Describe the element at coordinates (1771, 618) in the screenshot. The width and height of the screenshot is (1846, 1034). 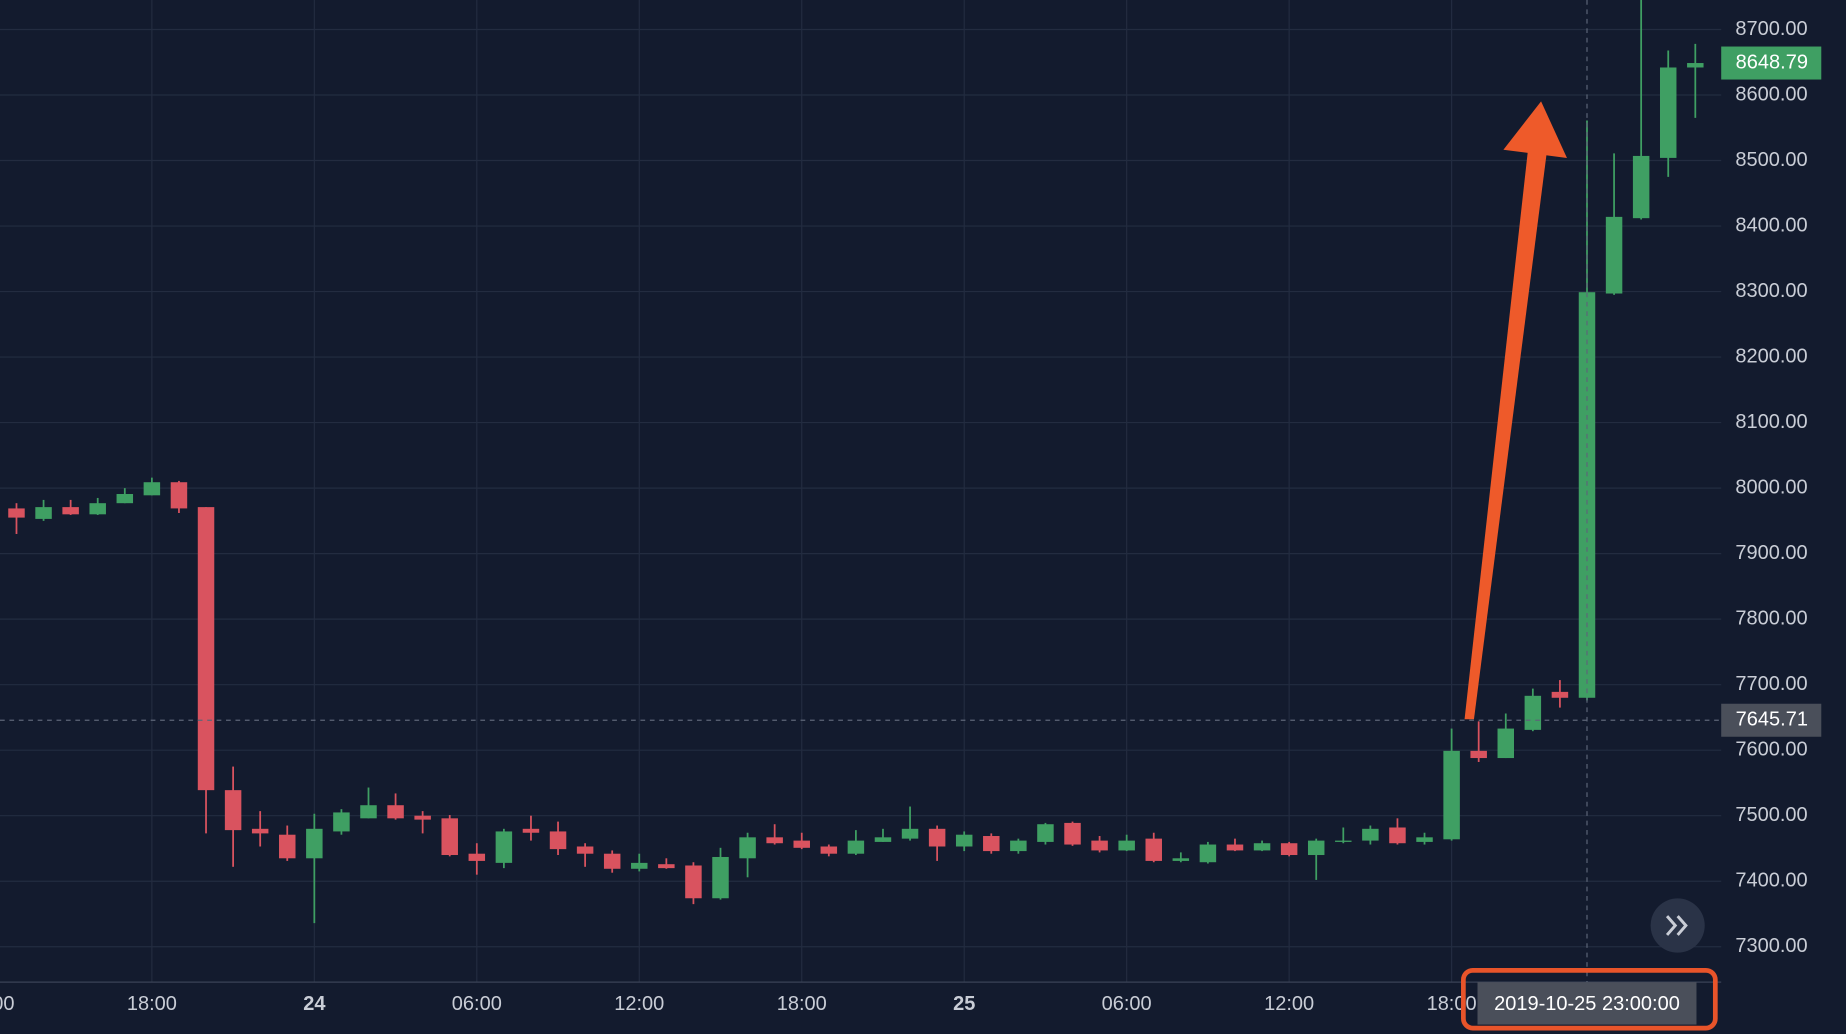
I see `y-tick-label: 7800.00` at that location.